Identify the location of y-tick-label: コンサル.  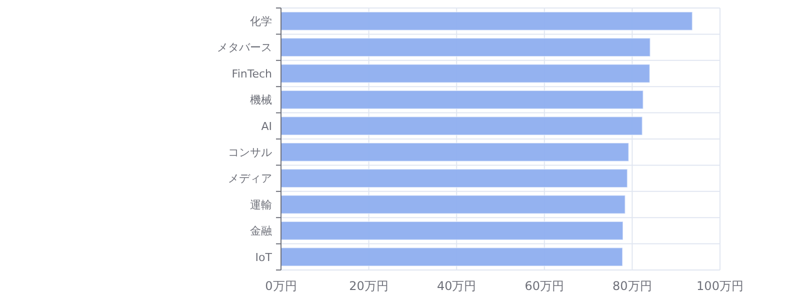
(250, 152).